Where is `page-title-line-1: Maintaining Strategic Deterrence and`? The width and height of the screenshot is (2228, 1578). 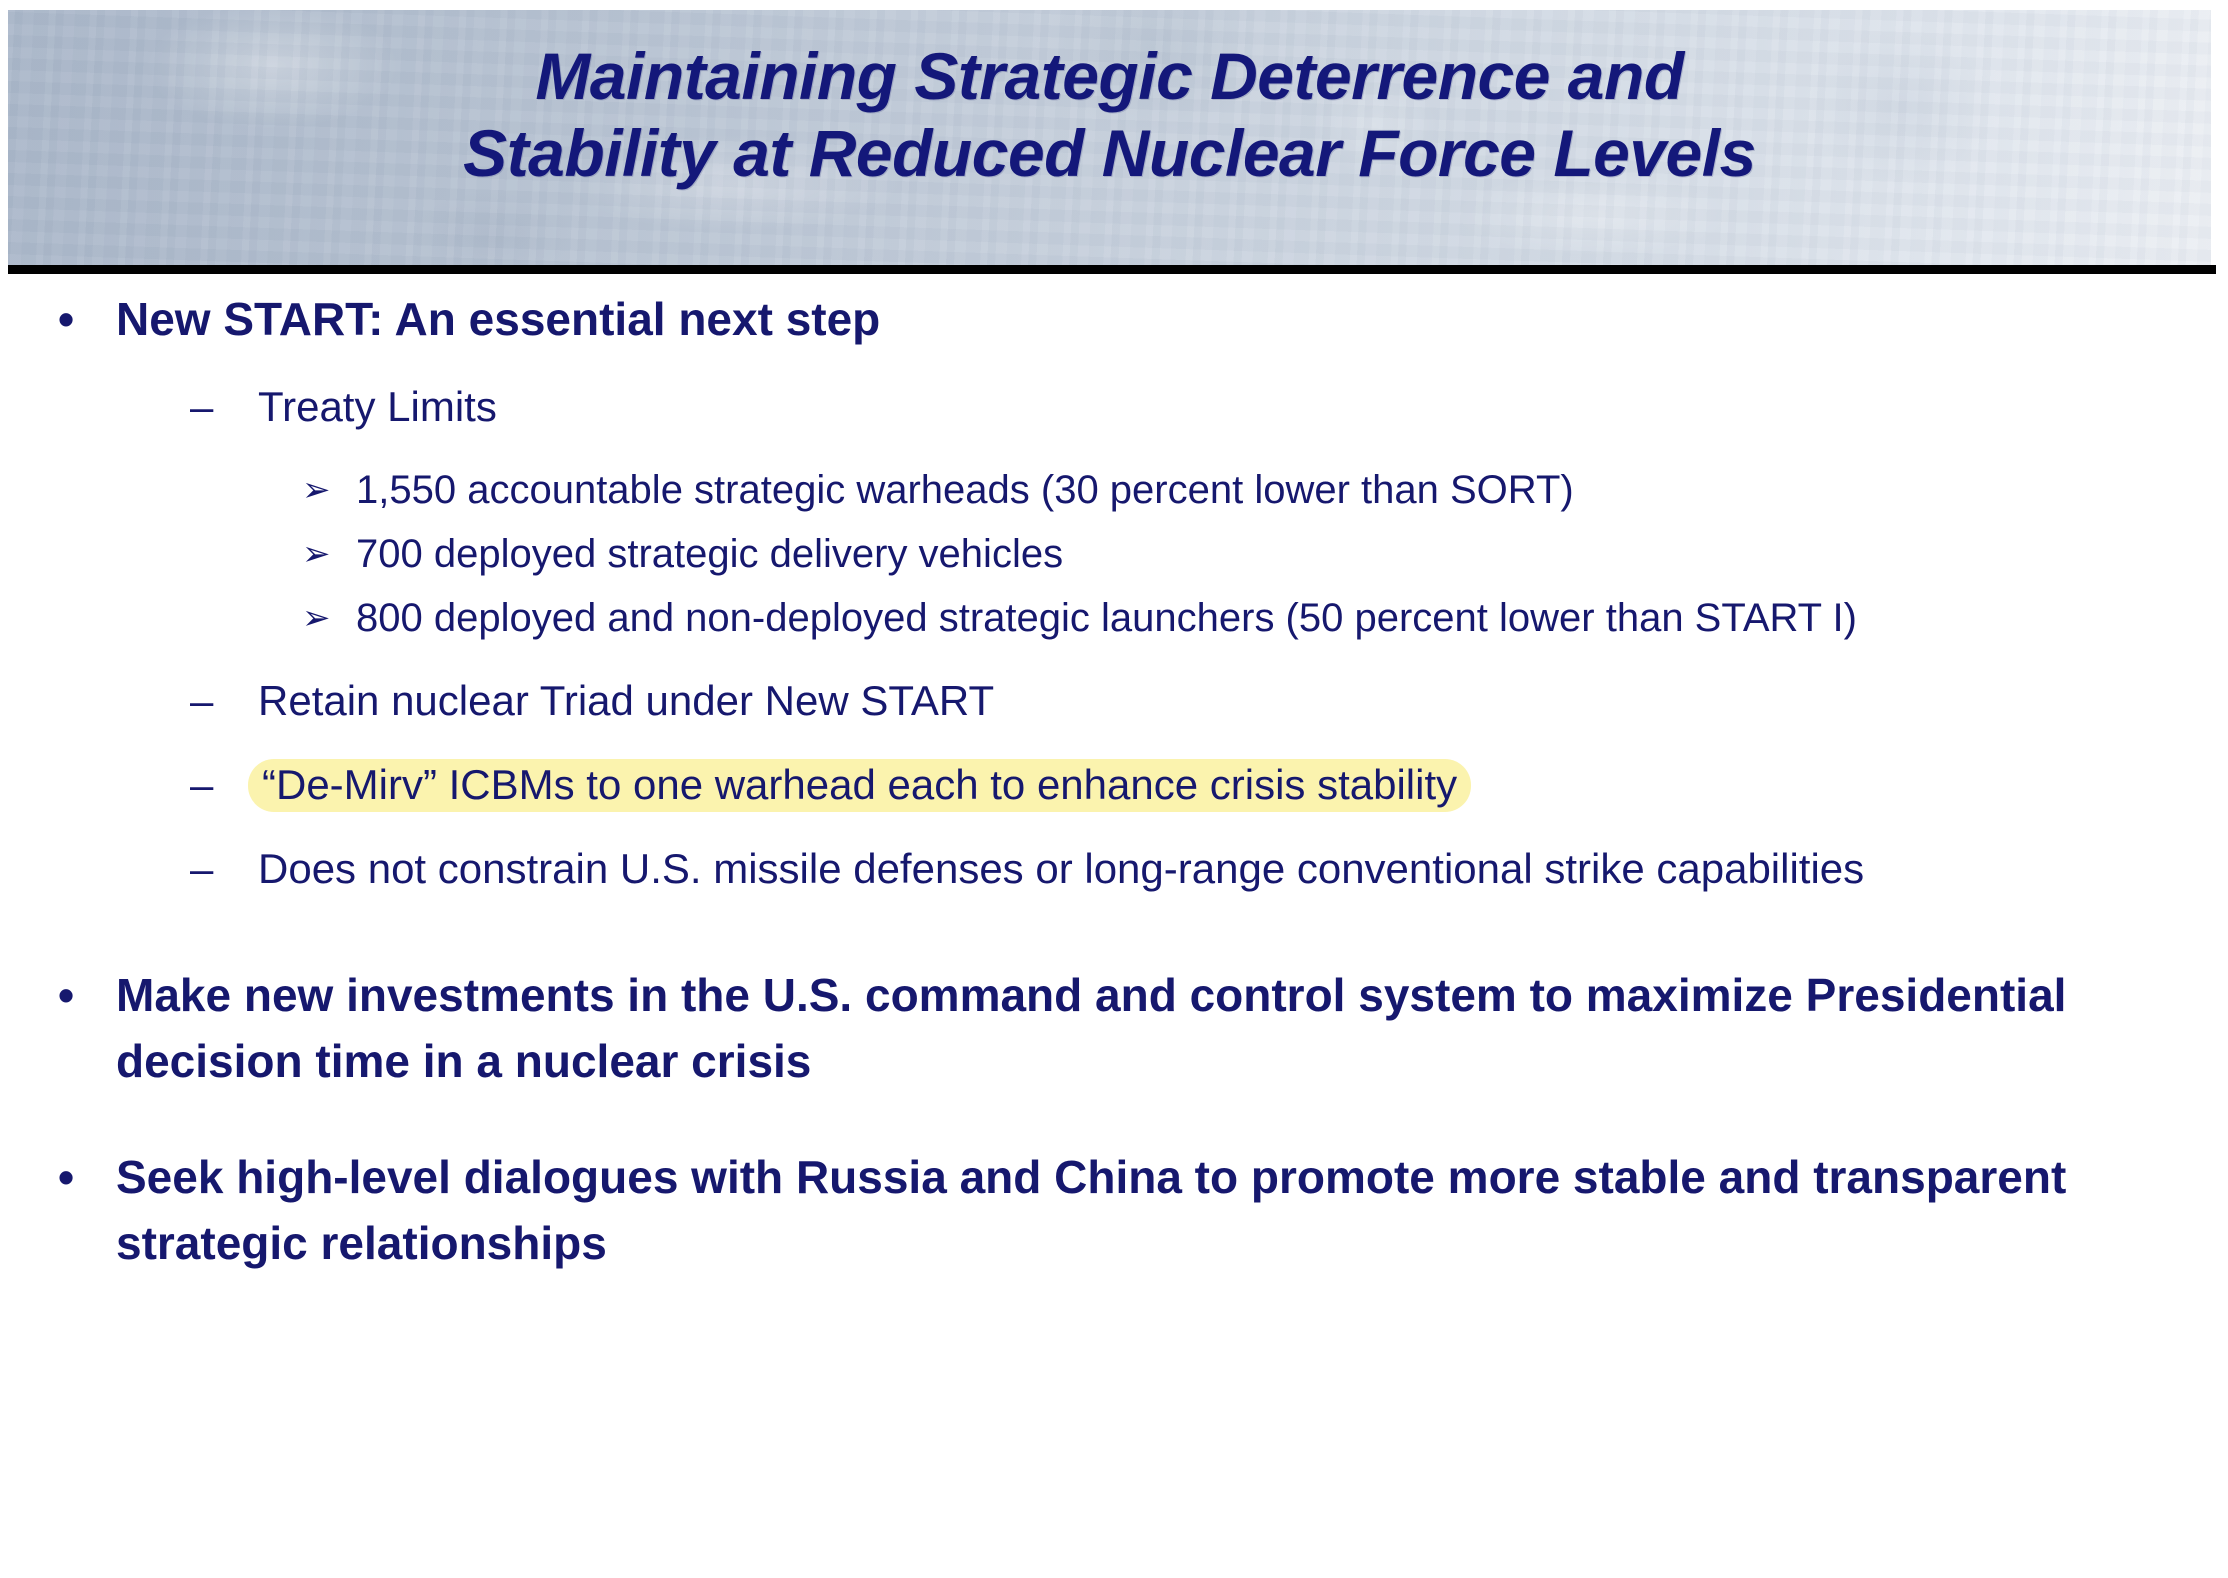
page-title-line-1: Maintaining Strategic Deterrence and is located at coordinates (1109, 76).